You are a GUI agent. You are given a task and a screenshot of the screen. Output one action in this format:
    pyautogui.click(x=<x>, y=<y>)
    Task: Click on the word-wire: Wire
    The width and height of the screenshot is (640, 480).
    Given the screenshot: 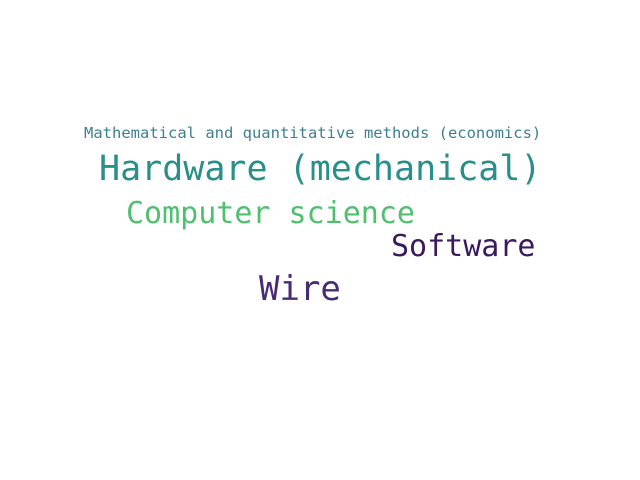 What is the action you would take?
    pyautogui.click(x=300, y=289)
    